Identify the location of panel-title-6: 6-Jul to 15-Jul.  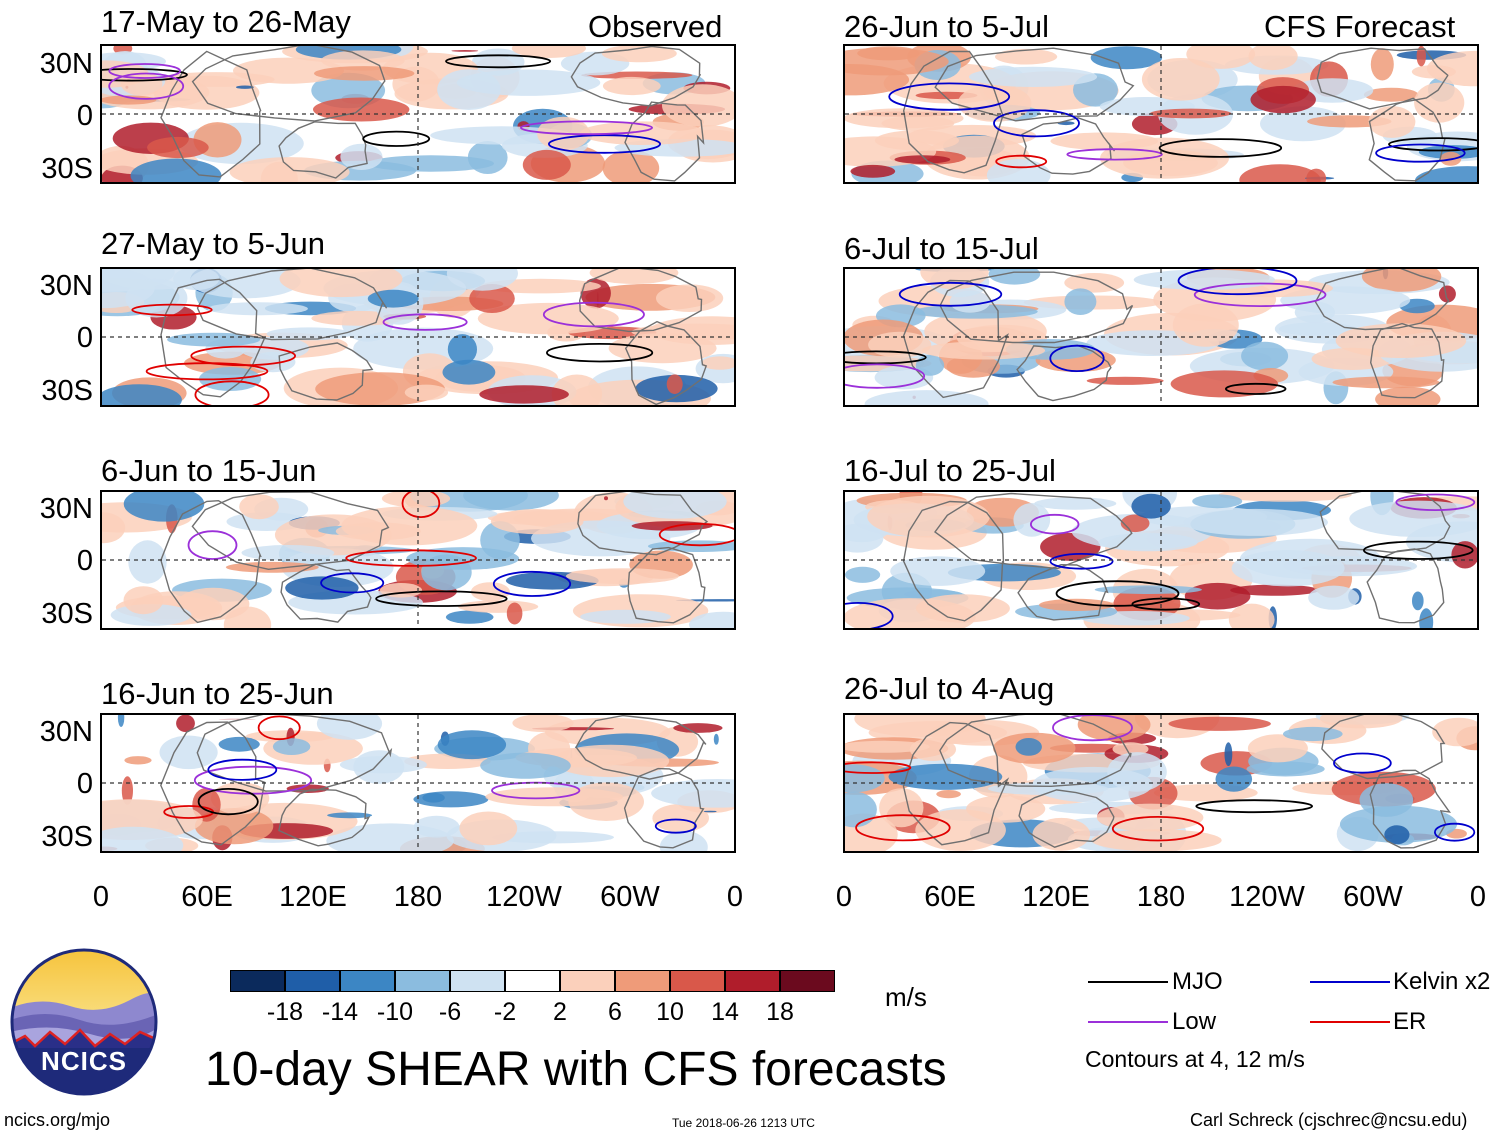
(941, 248).